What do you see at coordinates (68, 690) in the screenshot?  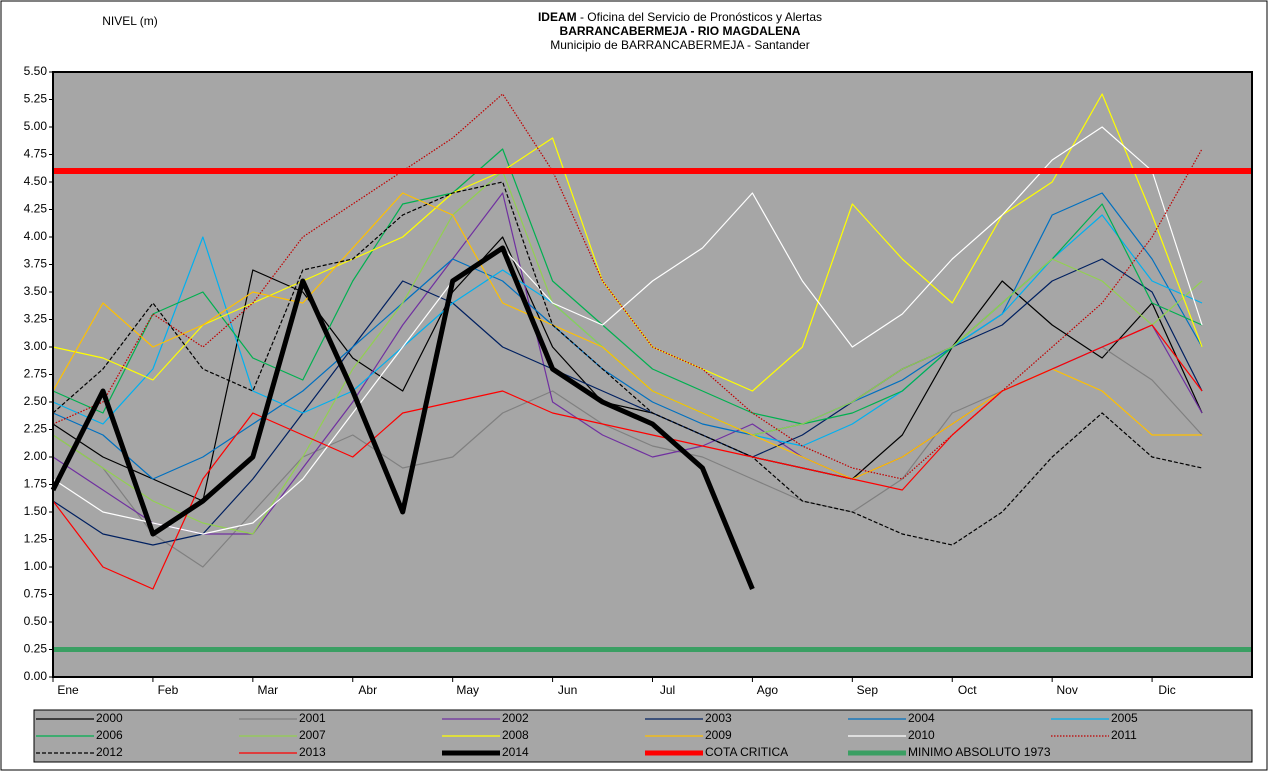 I see `x-tick-label: Ene` at bounding box center [68, 690].